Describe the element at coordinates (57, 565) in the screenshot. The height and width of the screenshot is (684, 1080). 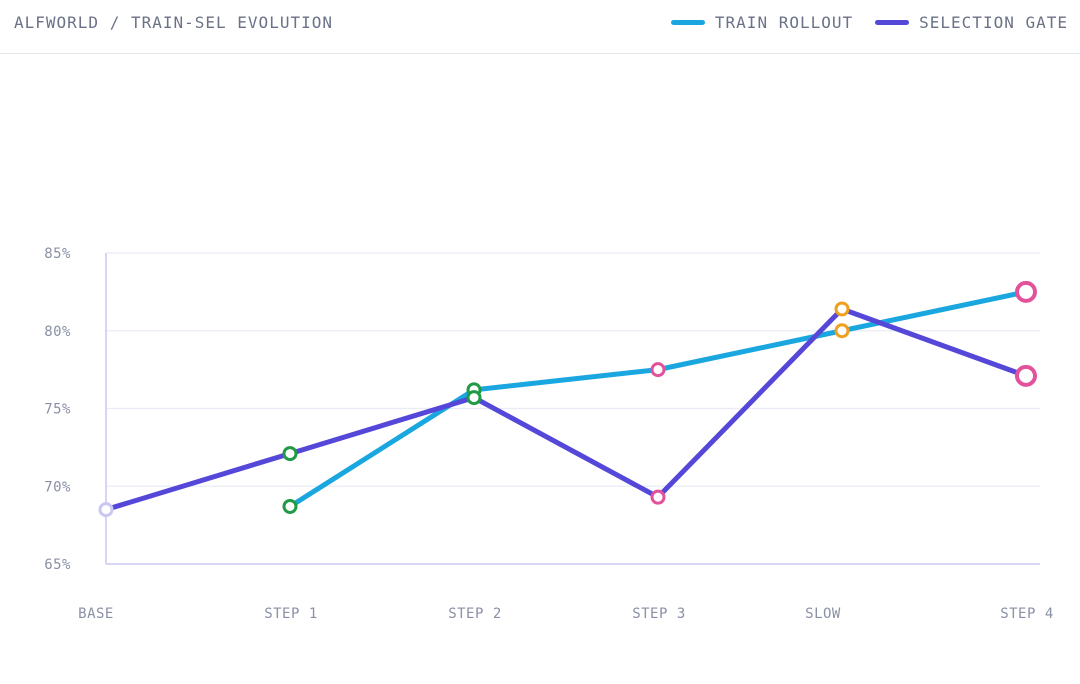
I see `y-tick-label: 65%` at that location.